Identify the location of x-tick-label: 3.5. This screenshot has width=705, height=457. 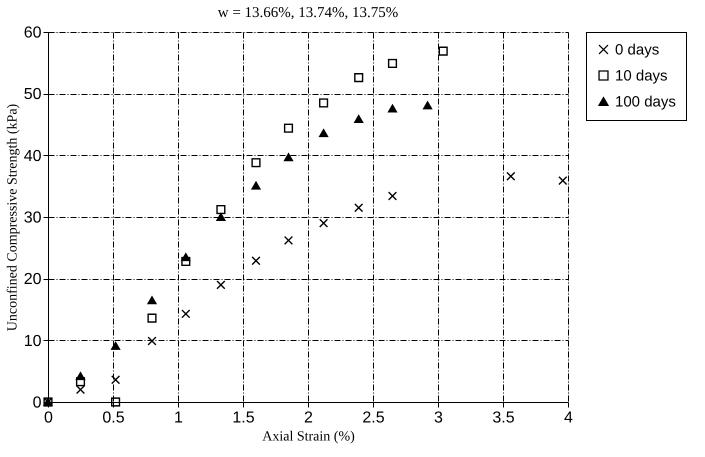
(503, 418).